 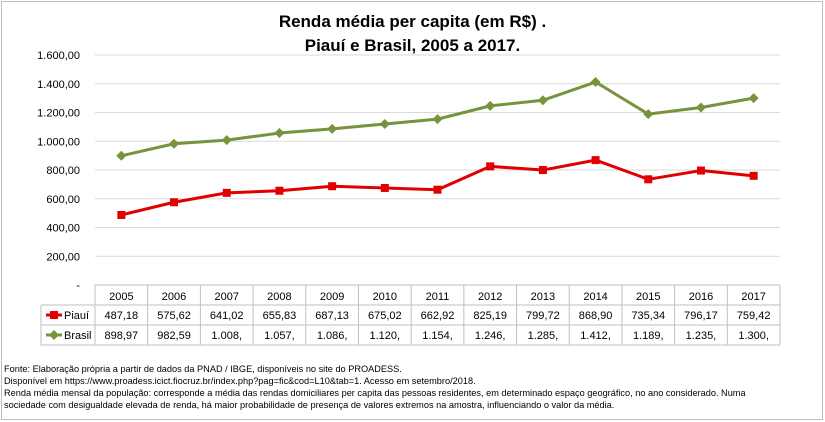 I want to click on x-tick-label: 2007, so click(x=226, y=297).